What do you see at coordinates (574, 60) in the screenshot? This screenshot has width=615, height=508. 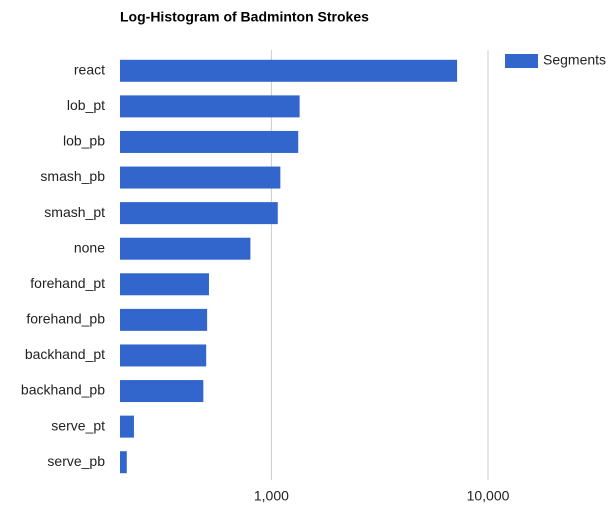 I see `legend-label: Segments` at bounding box center [574, 60].